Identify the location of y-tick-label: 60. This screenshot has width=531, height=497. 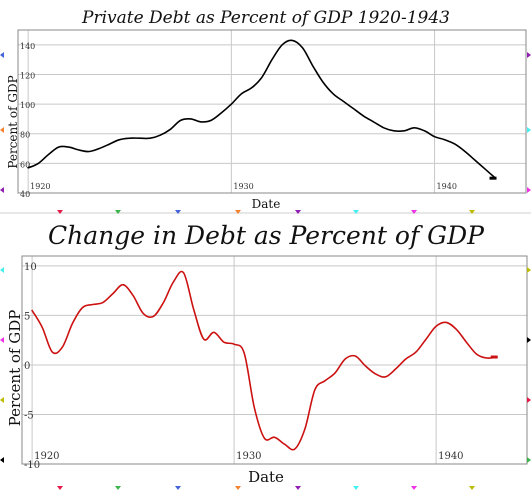
(25, 164).